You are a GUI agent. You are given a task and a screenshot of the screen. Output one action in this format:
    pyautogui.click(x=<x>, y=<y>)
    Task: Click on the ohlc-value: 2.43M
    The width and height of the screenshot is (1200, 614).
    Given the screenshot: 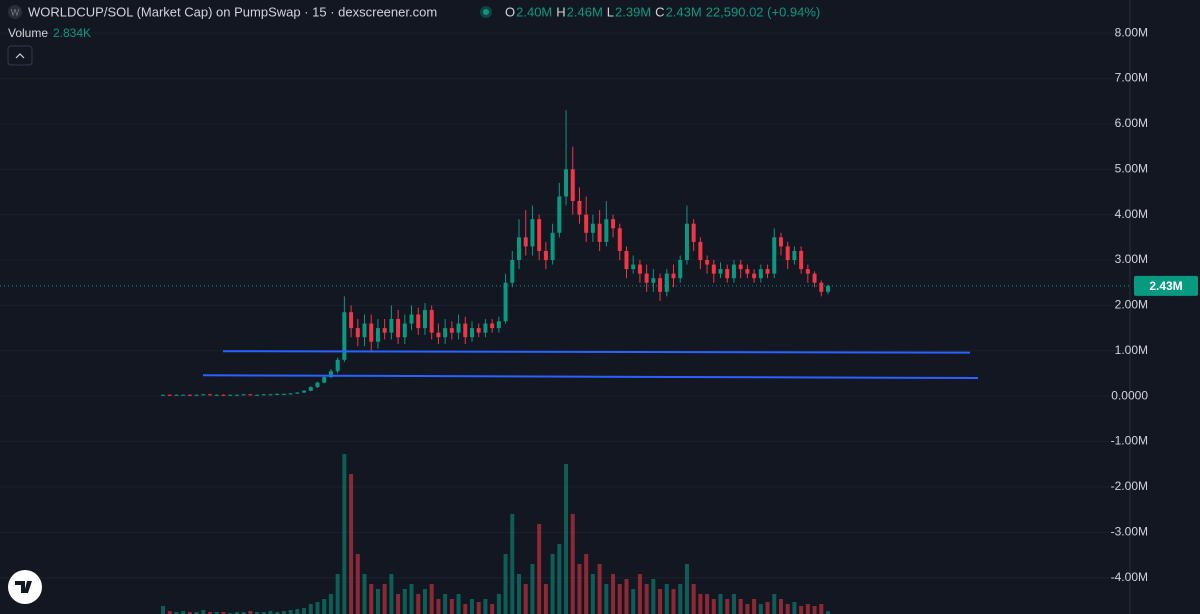 What is the action you would take?
    pyautogui.click(x=684, y=11)
    